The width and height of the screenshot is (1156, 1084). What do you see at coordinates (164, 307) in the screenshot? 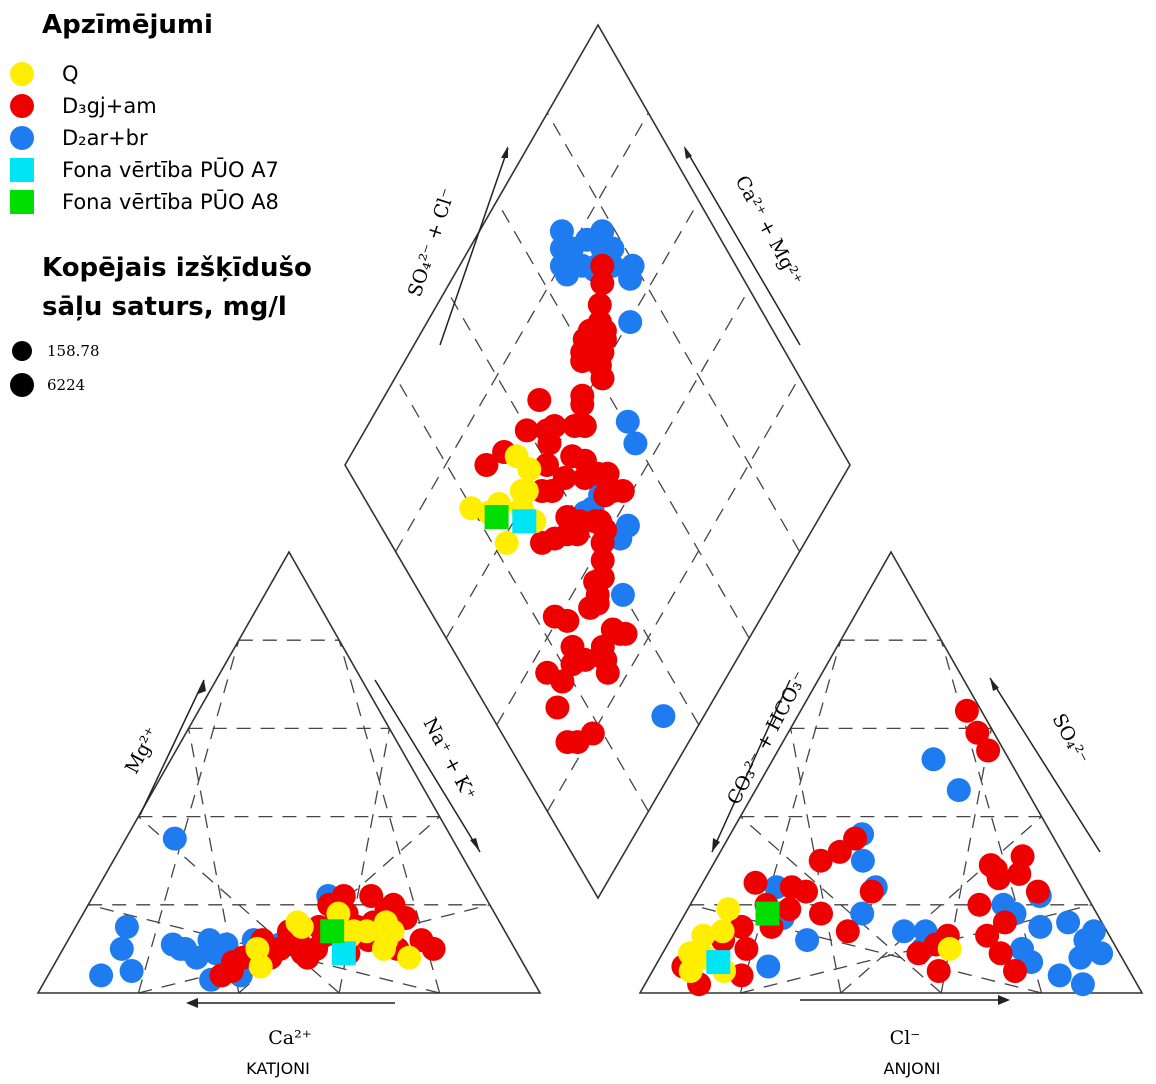
I see `size-legend-title-2: sāļu saturs, mg/l` at bounding box center [164, 307].